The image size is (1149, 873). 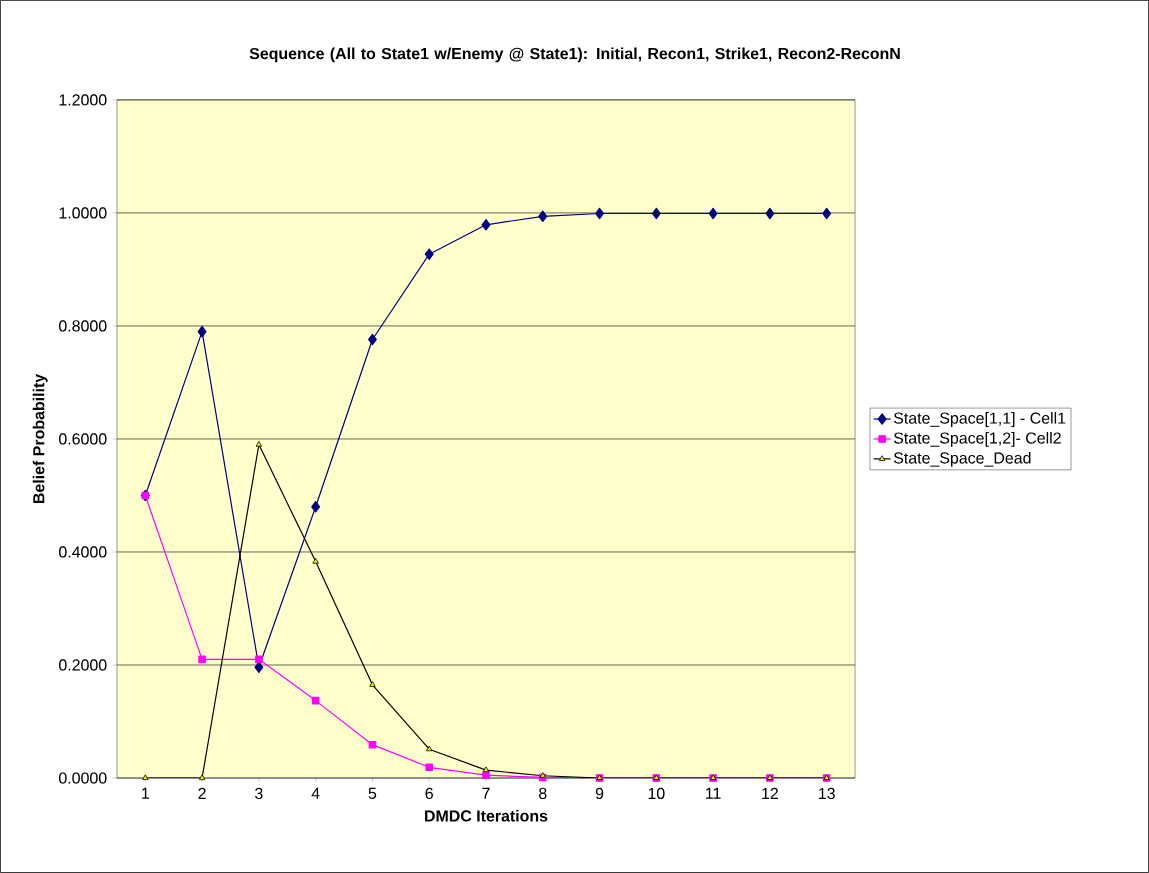 What do you see at coordinates (827, 793) in the screenshot?
I see `x-tick-label: 13` at bounding box center [827, 793].